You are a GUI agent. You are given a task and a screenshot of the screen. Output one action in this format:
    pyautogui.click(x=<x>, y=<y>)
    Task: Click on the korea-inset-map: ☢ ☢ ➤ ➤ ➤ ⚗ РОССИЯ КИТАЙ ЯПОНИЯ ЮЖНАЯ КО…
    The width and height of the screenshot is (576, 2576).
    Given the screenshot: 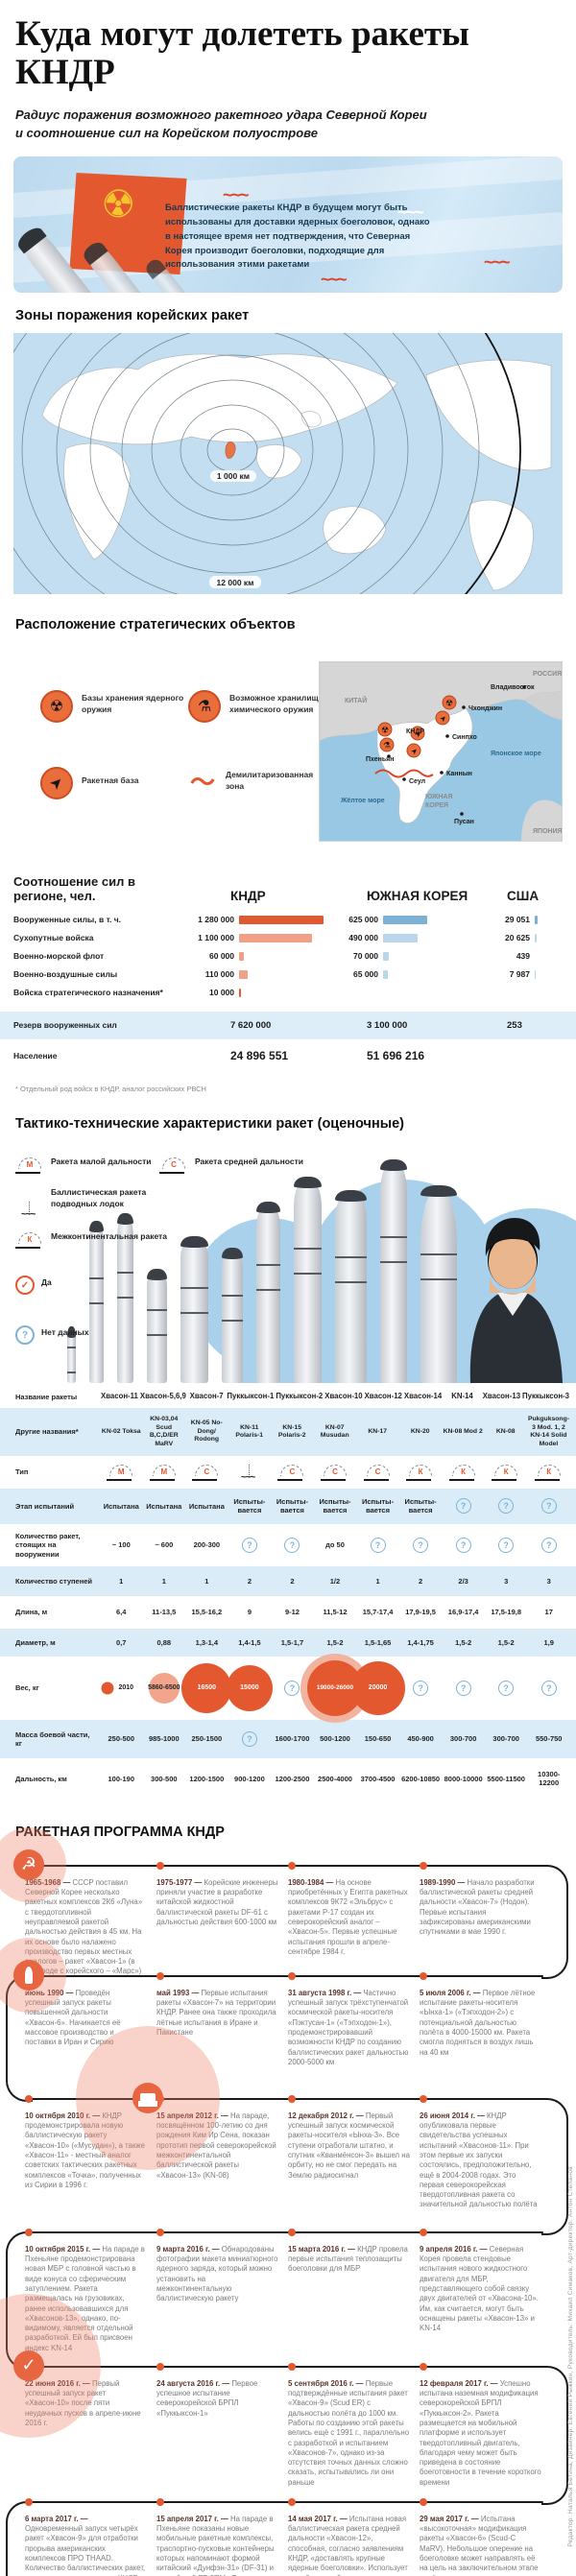 What is the action you would take?
    pyautogui.click(x=441, y=751)
    